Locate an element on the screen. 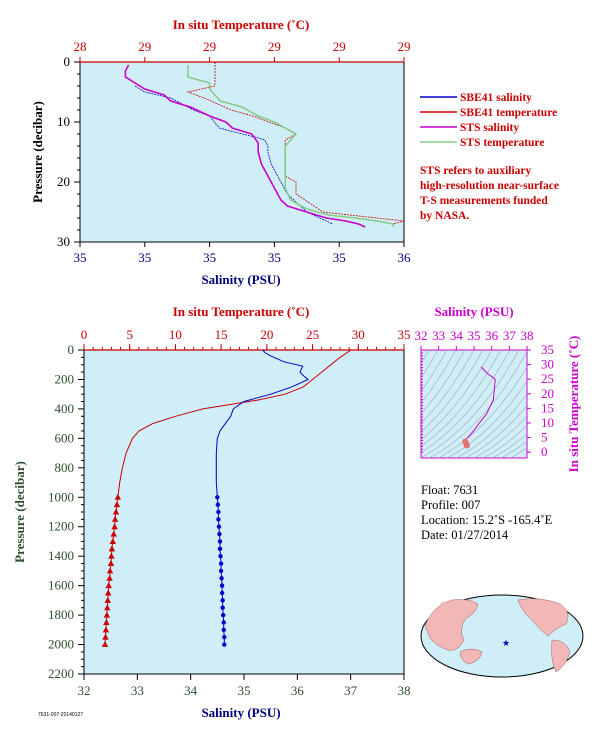  full-profile-left-tick-label: 1400 is located at coordinates (61, 555).